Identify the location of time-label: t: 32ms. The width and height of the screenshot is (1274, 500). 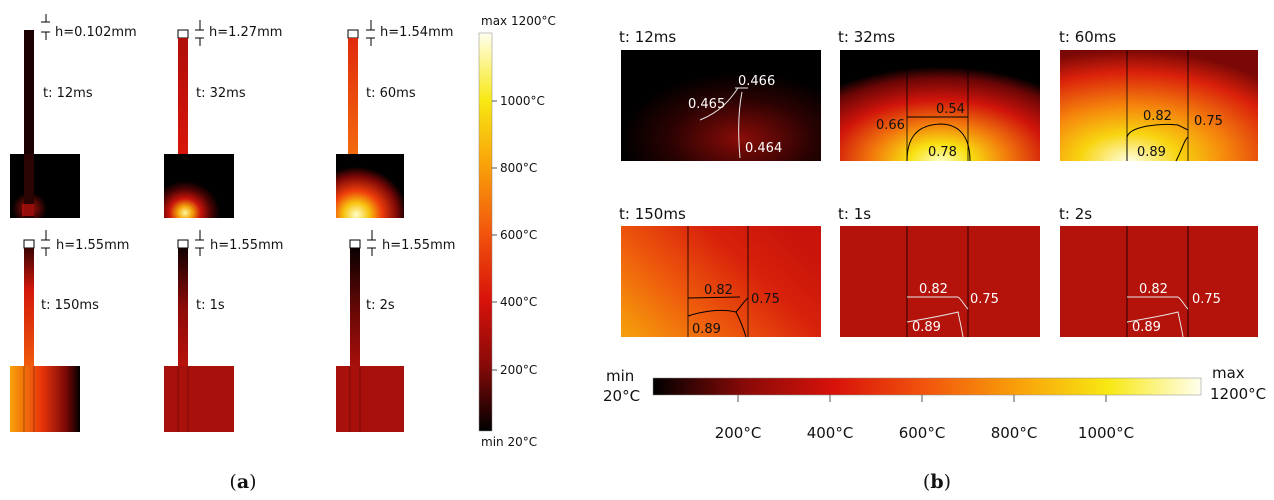
(221, 93).